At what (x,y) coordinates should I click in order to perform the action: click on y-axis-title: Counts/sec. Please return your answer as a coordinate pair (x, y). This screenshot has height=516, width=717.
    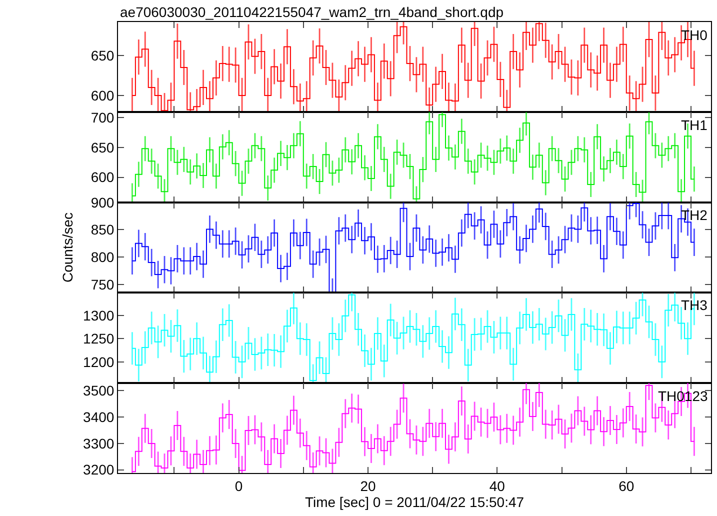
    Looking at the image, I should click on (67, 247).